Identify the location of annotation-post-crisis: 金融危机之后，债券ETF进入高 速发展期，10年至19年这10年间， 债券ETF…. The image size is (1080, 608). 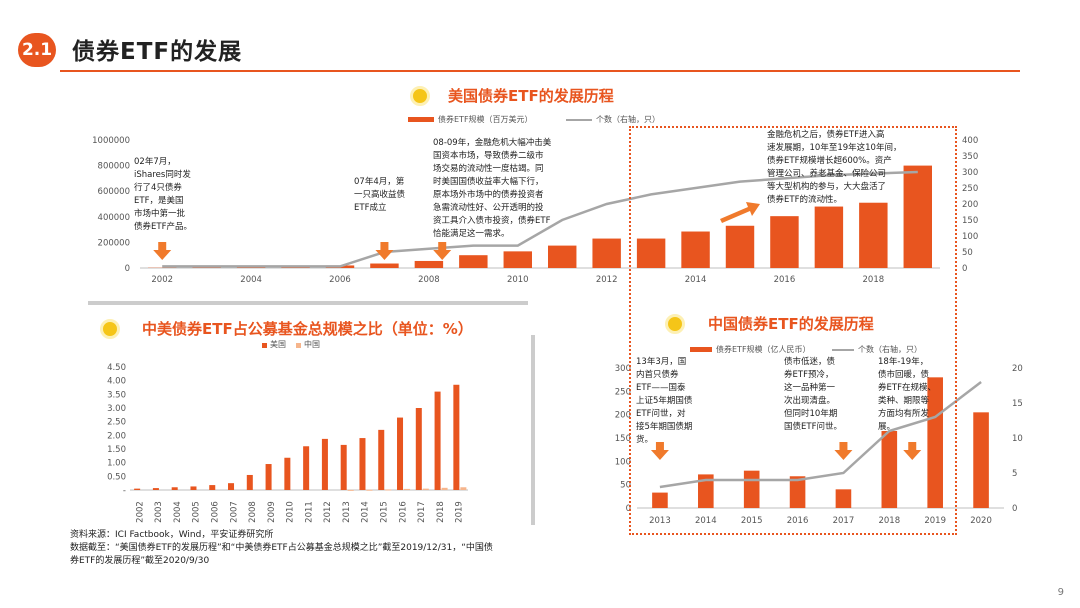
(834, 167).